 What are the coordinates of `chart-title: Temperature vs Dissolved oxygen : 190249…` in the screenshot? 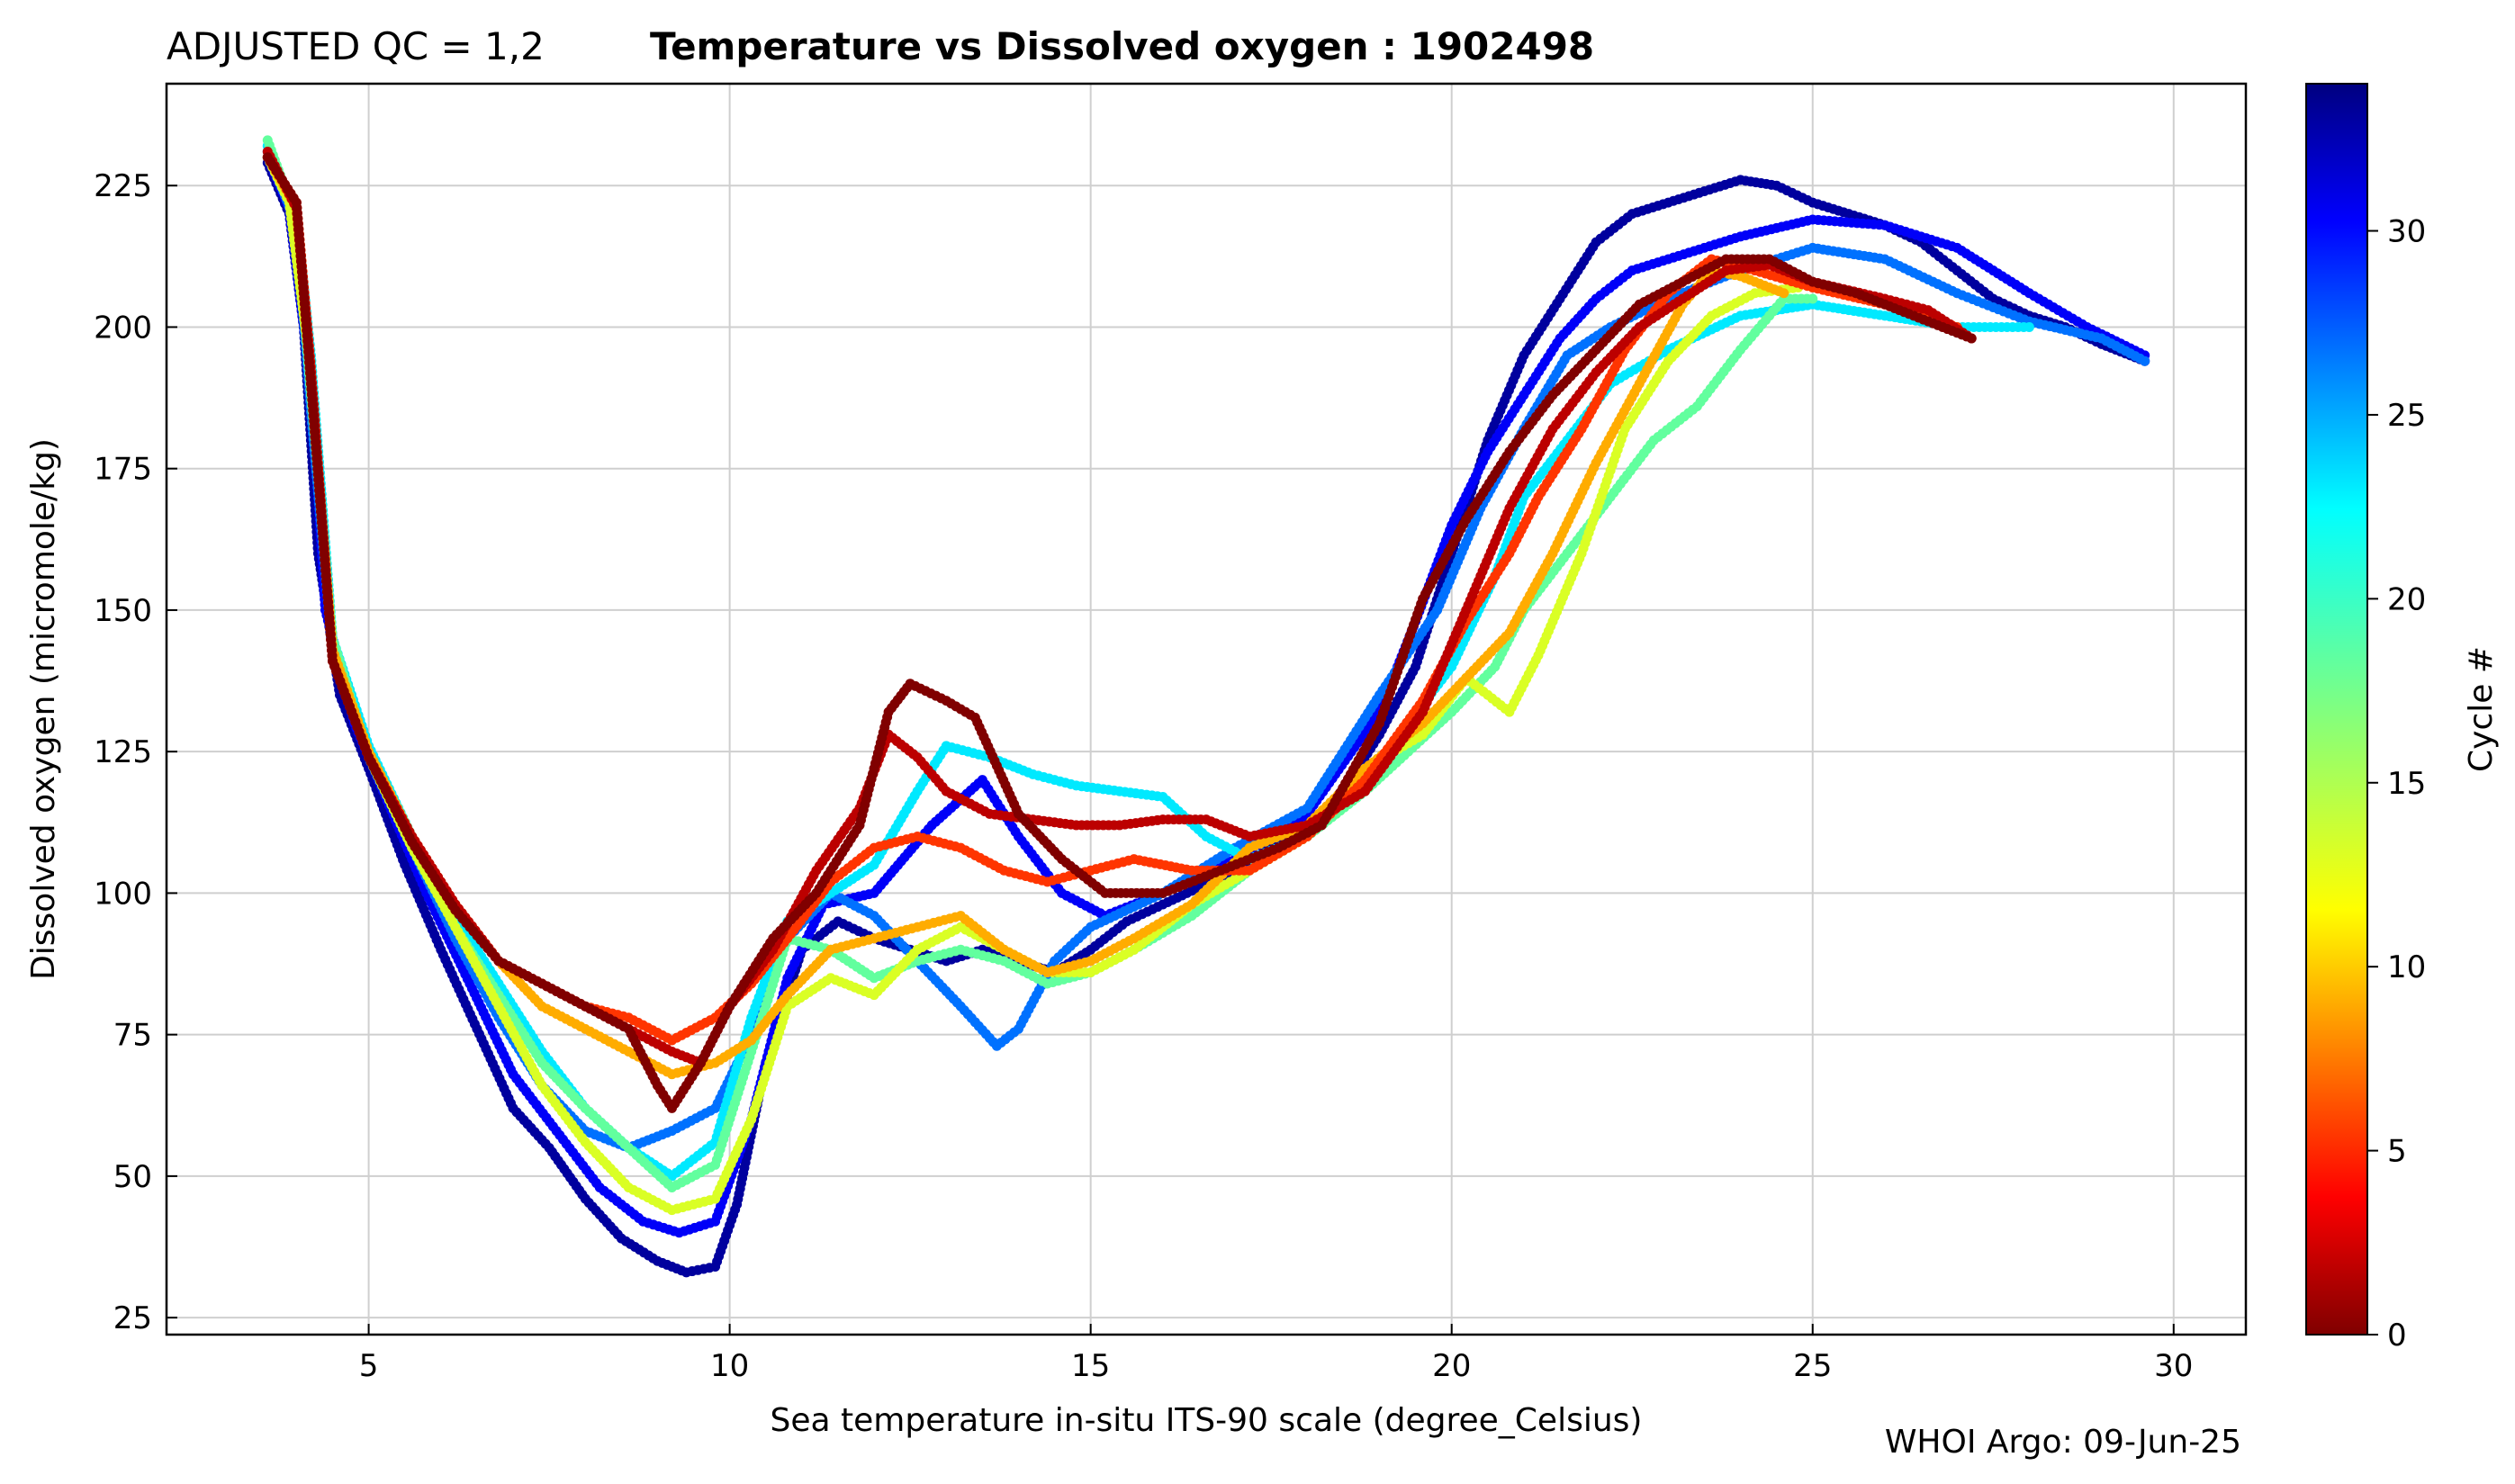 It's located at (1122, 46).